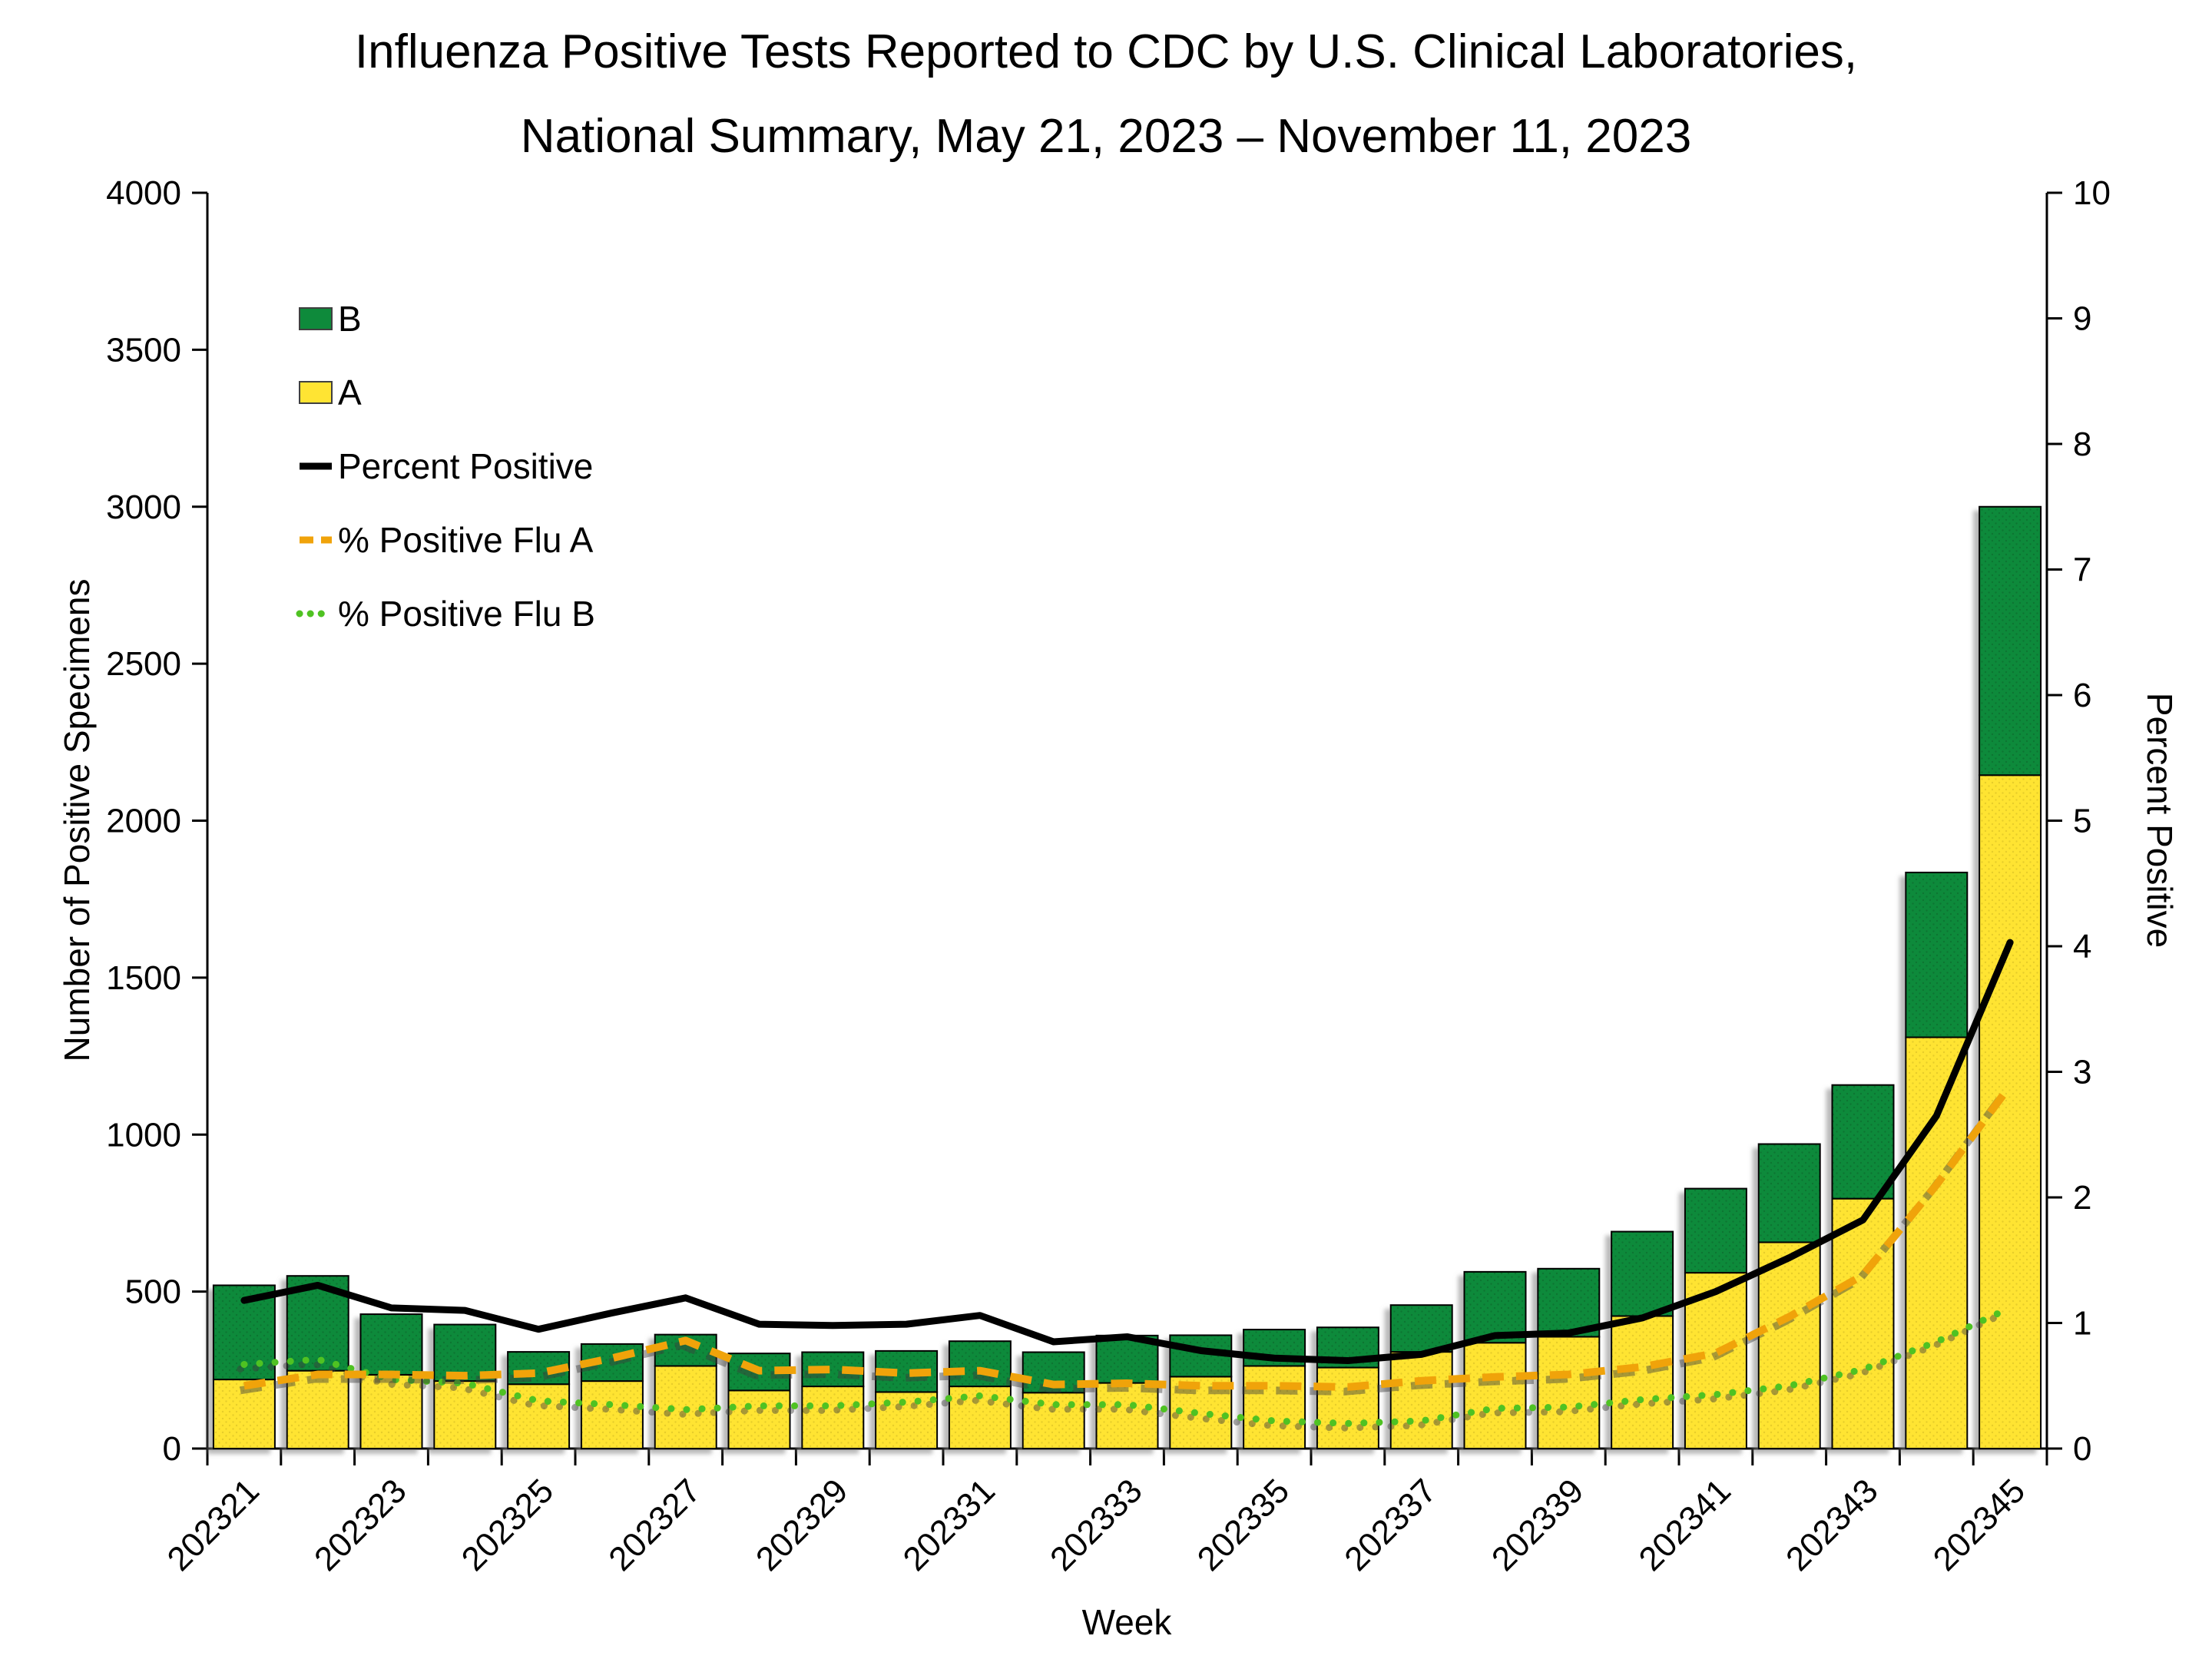 This screenshot has width=2212, height=1659. What do you see at coordinates (360, 1525) in the screenshot?
I see `x-axis-week-label: 202323` at bounding box center [360, 1525].